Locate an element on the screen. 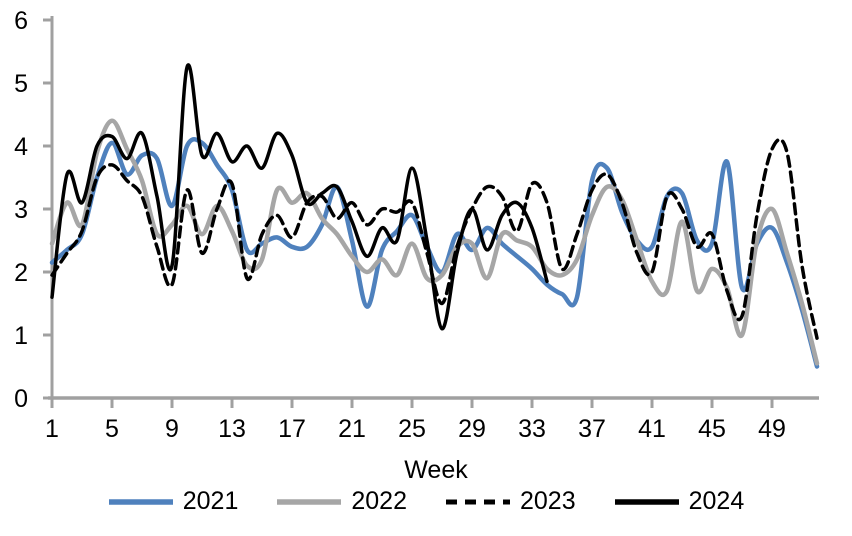  y-tick-label: 3 is located at coordinates (21, 210).